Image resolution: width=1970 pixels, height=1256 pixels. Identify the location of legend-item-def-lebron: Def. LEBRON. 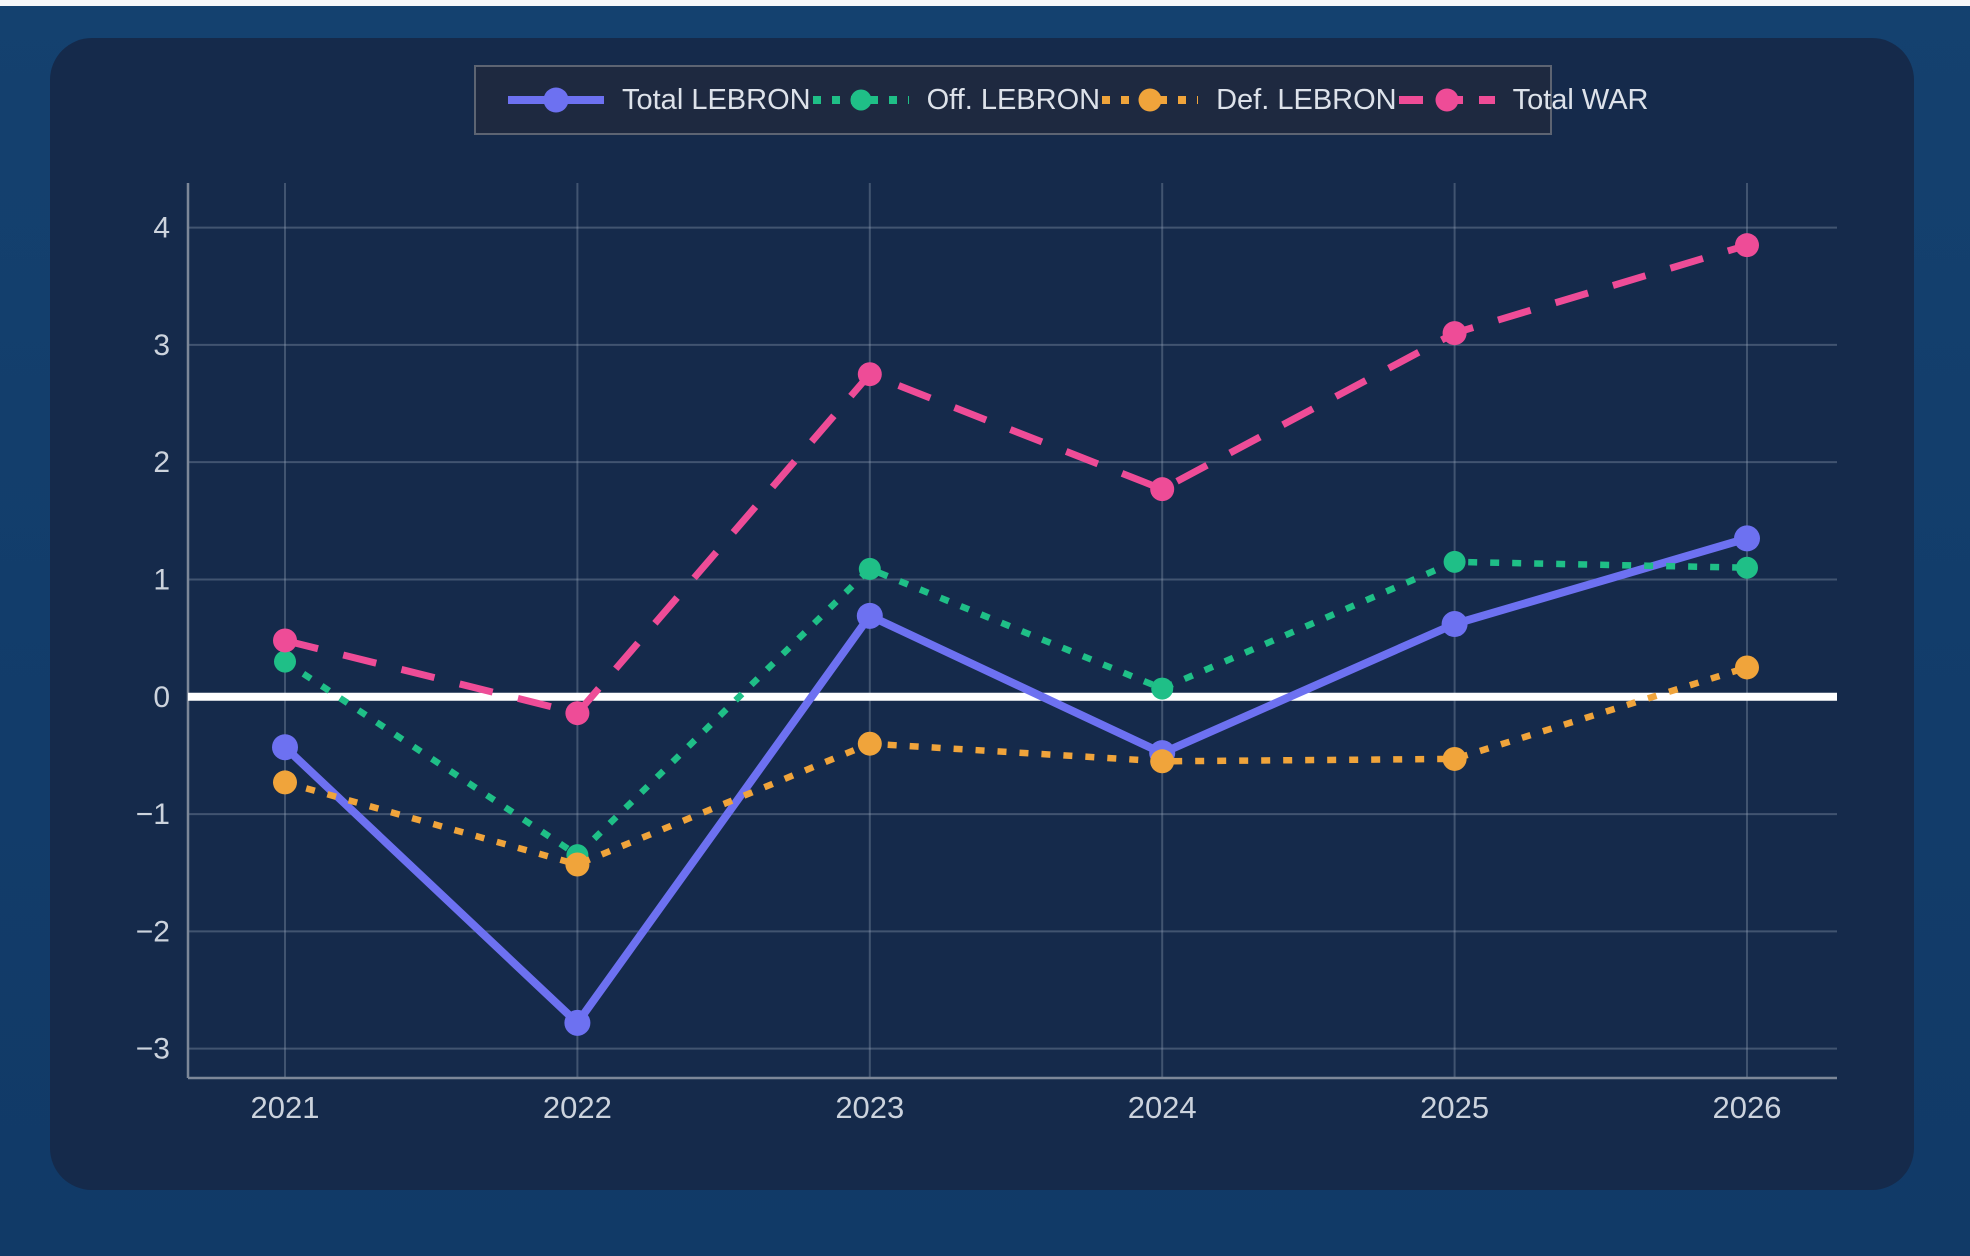
(1248, 100).